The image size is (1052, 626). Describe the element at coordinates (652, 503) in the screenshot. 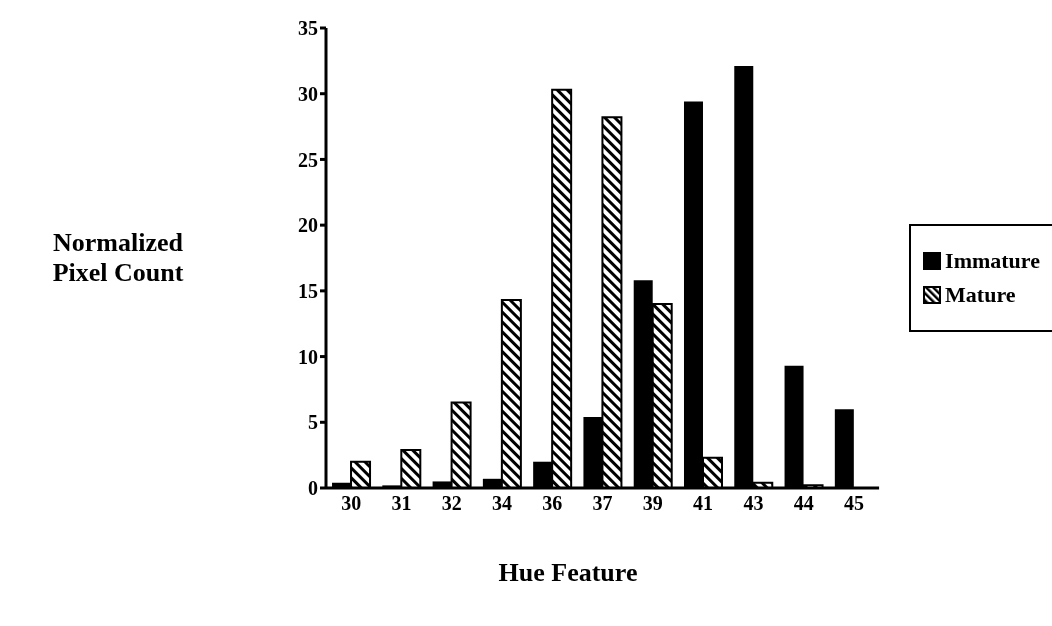

I see `x-tick-label: 39` at that location.